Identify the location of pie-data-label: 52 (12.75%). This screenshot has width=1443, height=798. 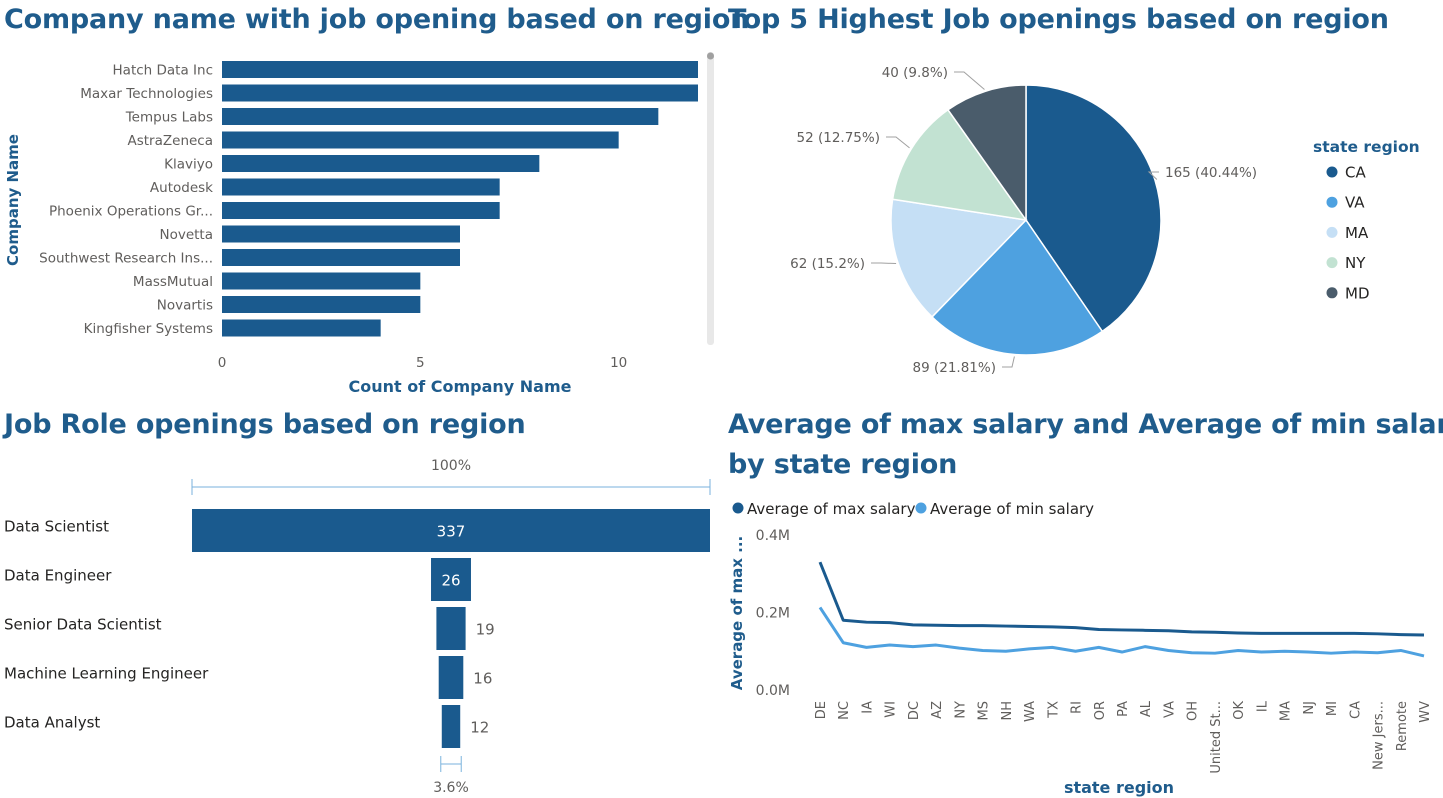
(838, 138).